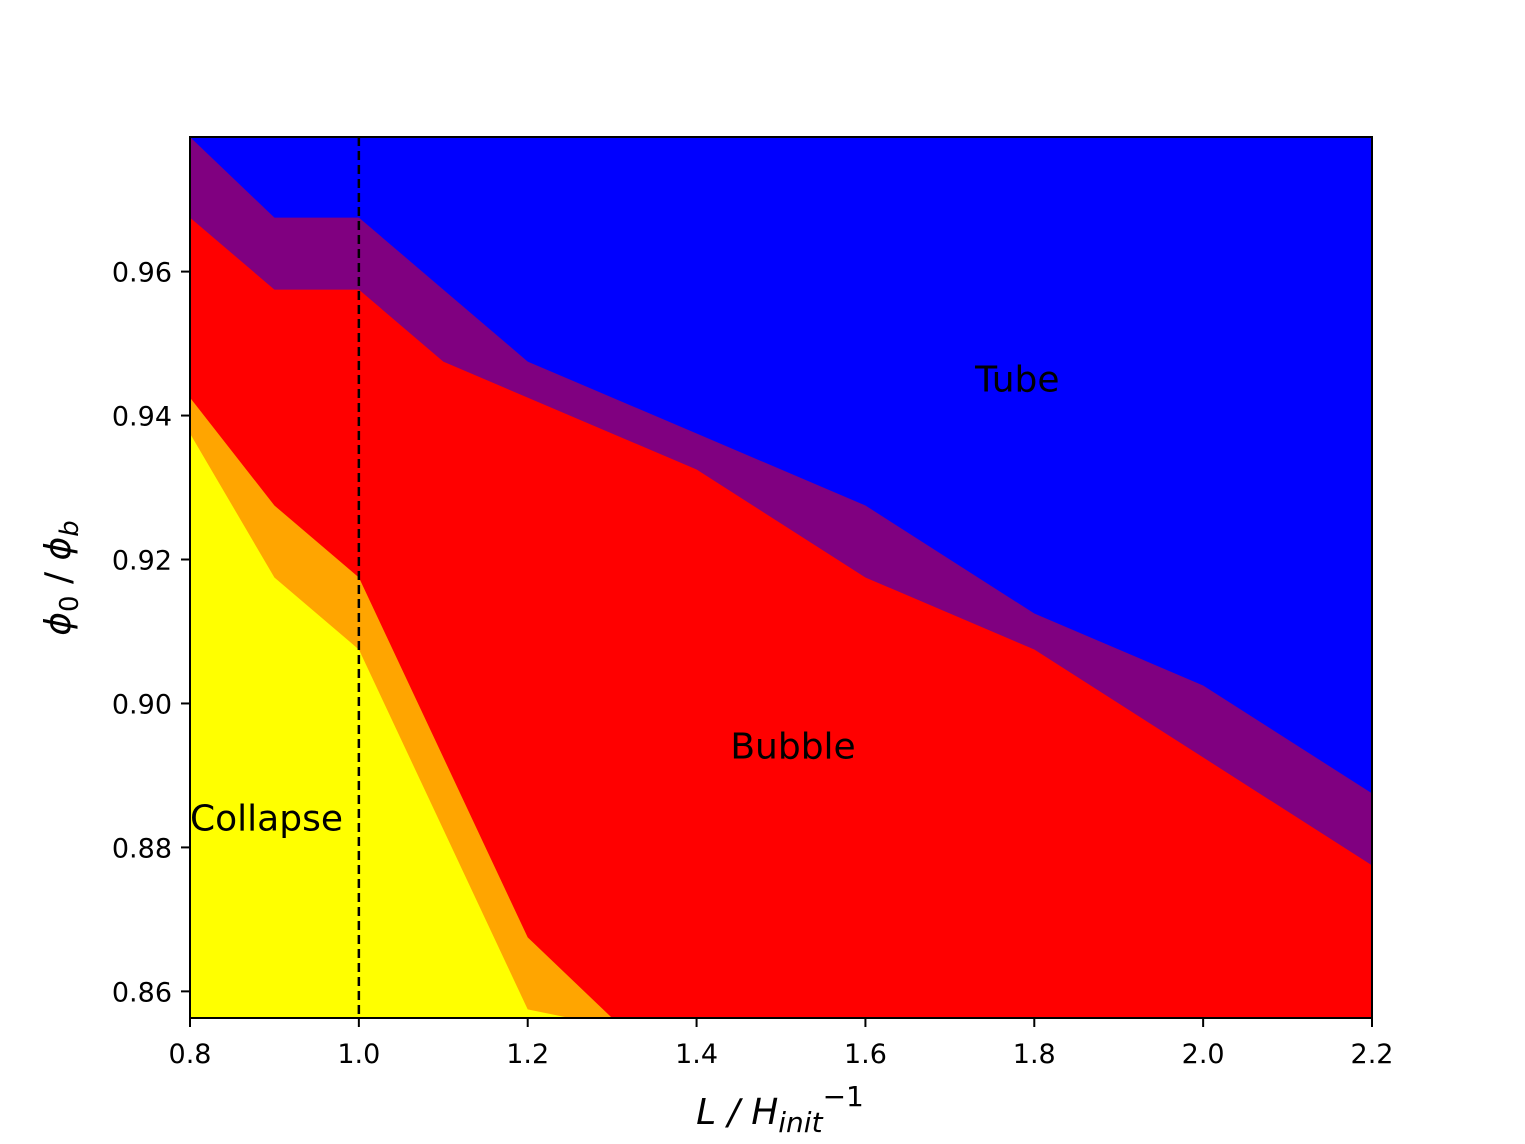 The height and width of the screenshot is (1144, 1525). I want to click on x-tick-label: 1.8, so click(1034, 1054).